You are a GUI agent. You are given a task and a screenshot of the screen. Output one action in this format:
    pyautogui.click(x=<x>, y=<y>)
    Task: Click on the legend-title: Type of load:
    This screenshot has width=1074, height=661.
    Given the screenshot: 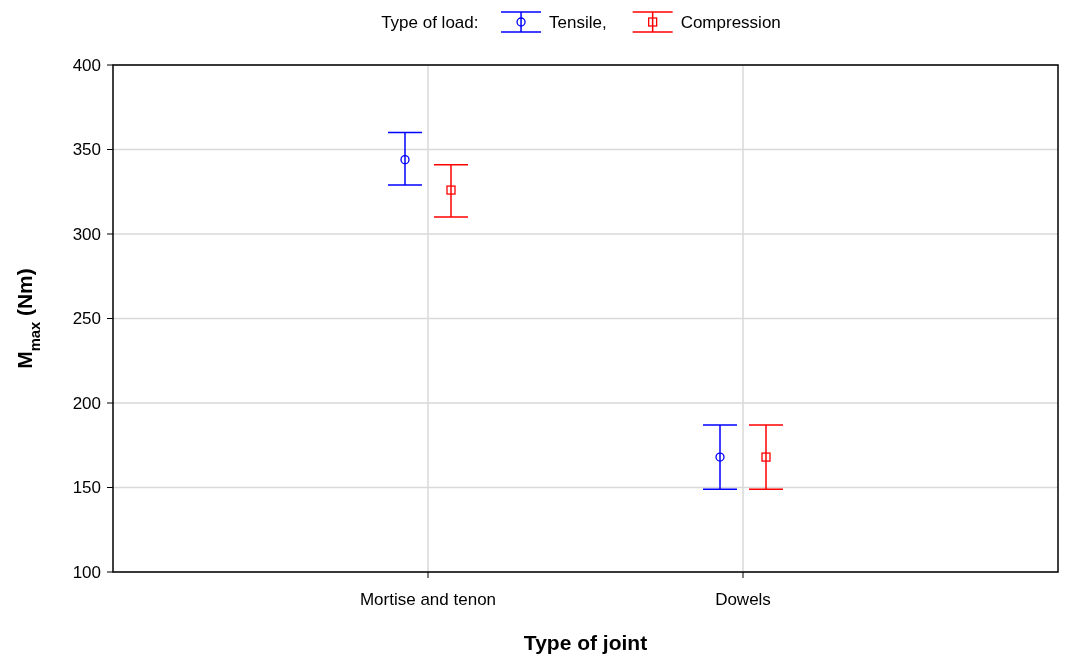 What is the action you would take?
    pyautogui.click(x=430, y=22)
    